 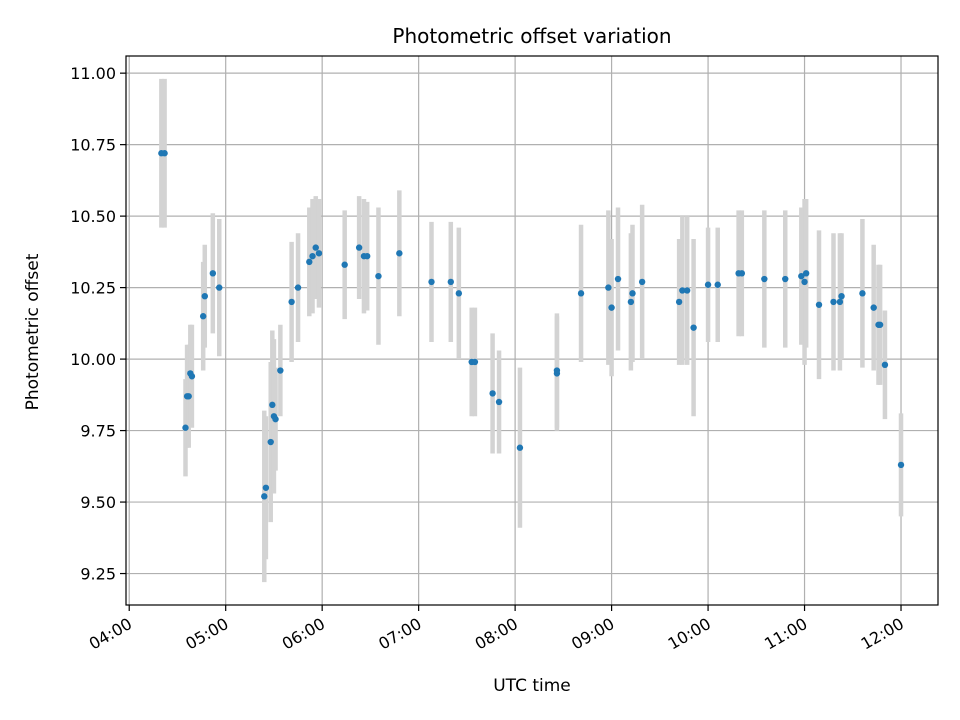 What do you see at coordinates (98, 502) in the screenshot?
I see `y-tick-label: 9.50` at bounding box center [98, 502].